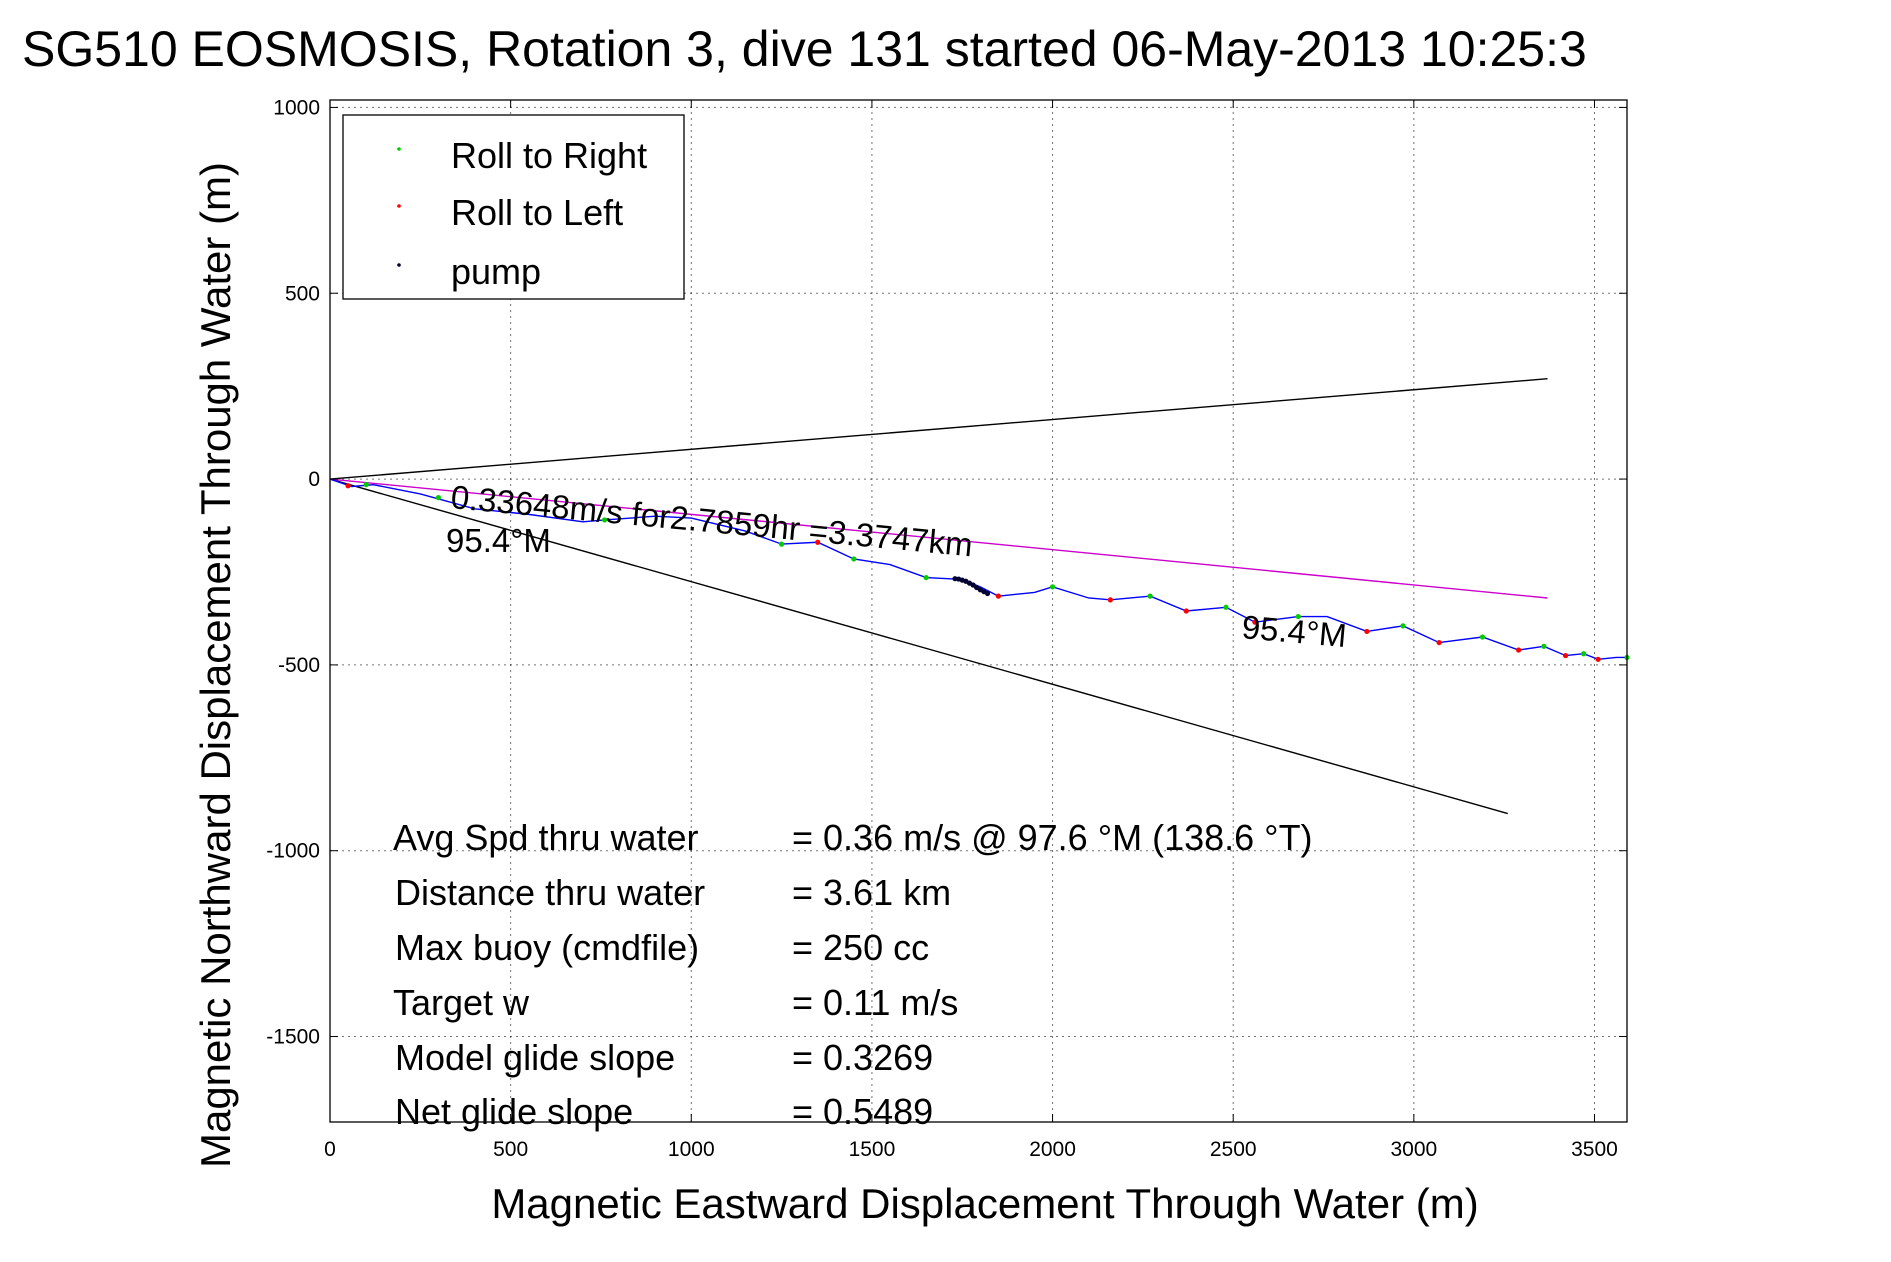  Describe the element at coordinates (302, 293) in the screenshot. I see `y-tick-label: 500` at that location.